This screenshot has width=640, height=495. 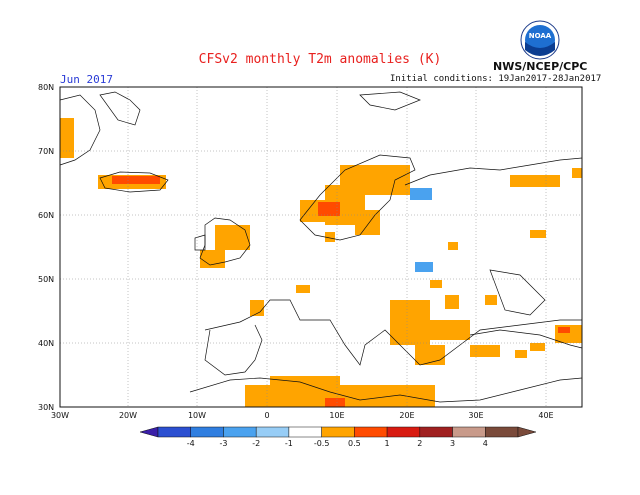 What do you see at coordinates (540, 36) in the screenshot?
I see `noaa-logo-text: NOAA` at bounding box center [540, 36].